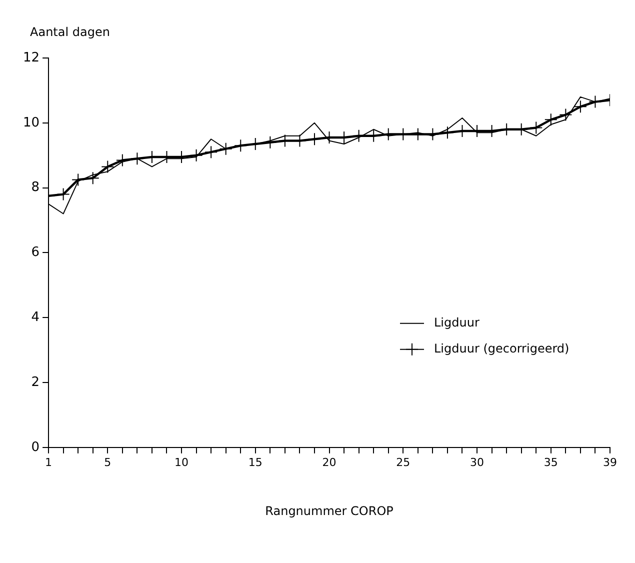  I want to click on x-tick-label: 25, so click(403, 462).